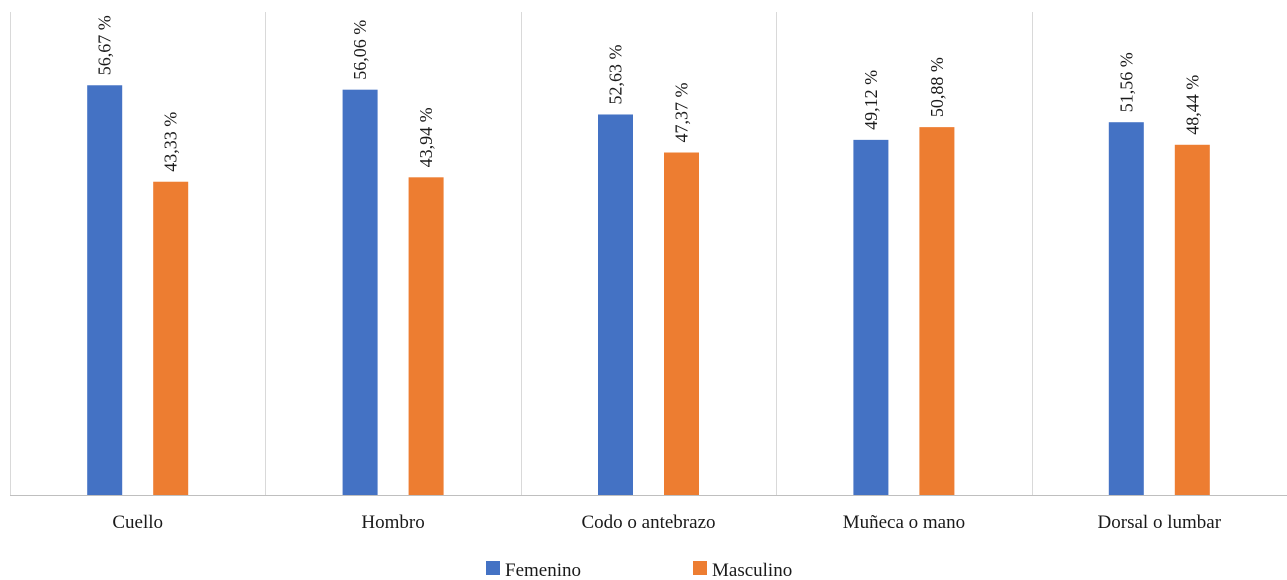 This screenshot has height=580, width=1287. What do you see at coordinates (1126, 309) in the screenshot?
I see `bar-femenino-dorsal-o-lumbar` at bounding box center [1126, 309].